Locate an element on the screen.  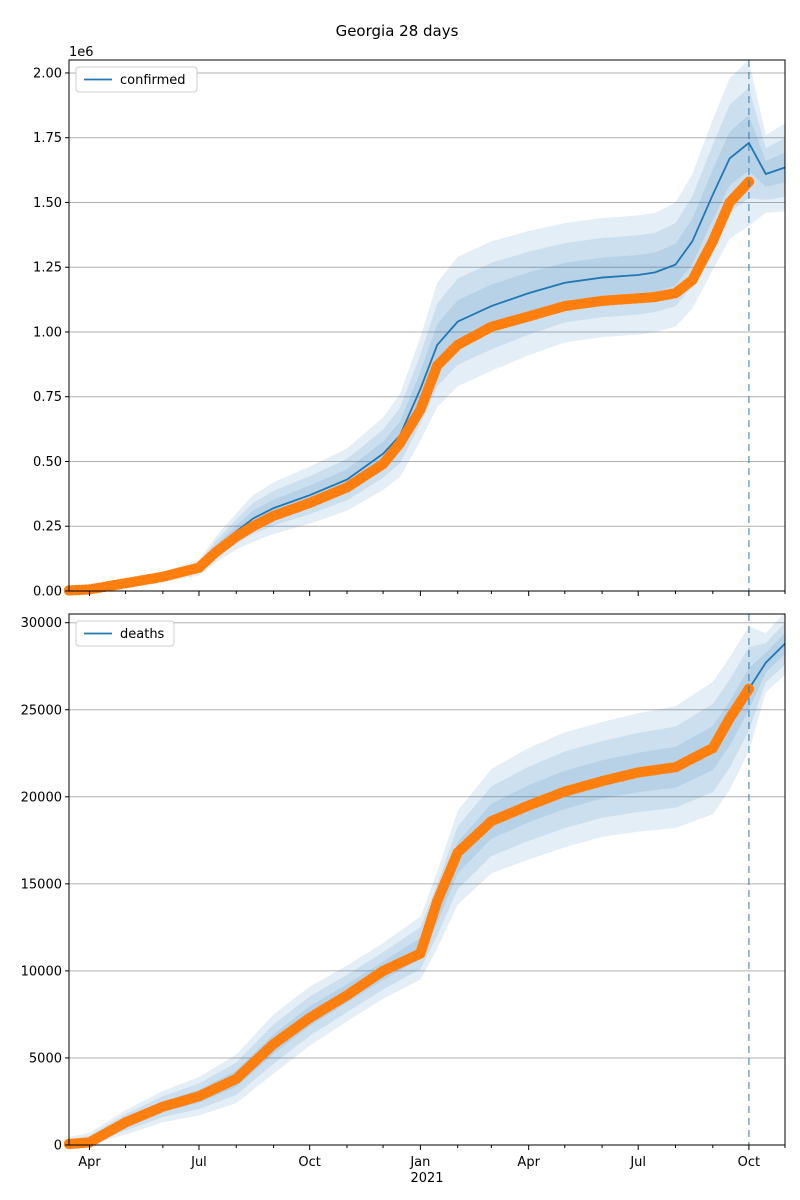
deaths-y-ticks: 0 5000 10000 15000 20000 25000 30000 is located at coordinates (45, 885).